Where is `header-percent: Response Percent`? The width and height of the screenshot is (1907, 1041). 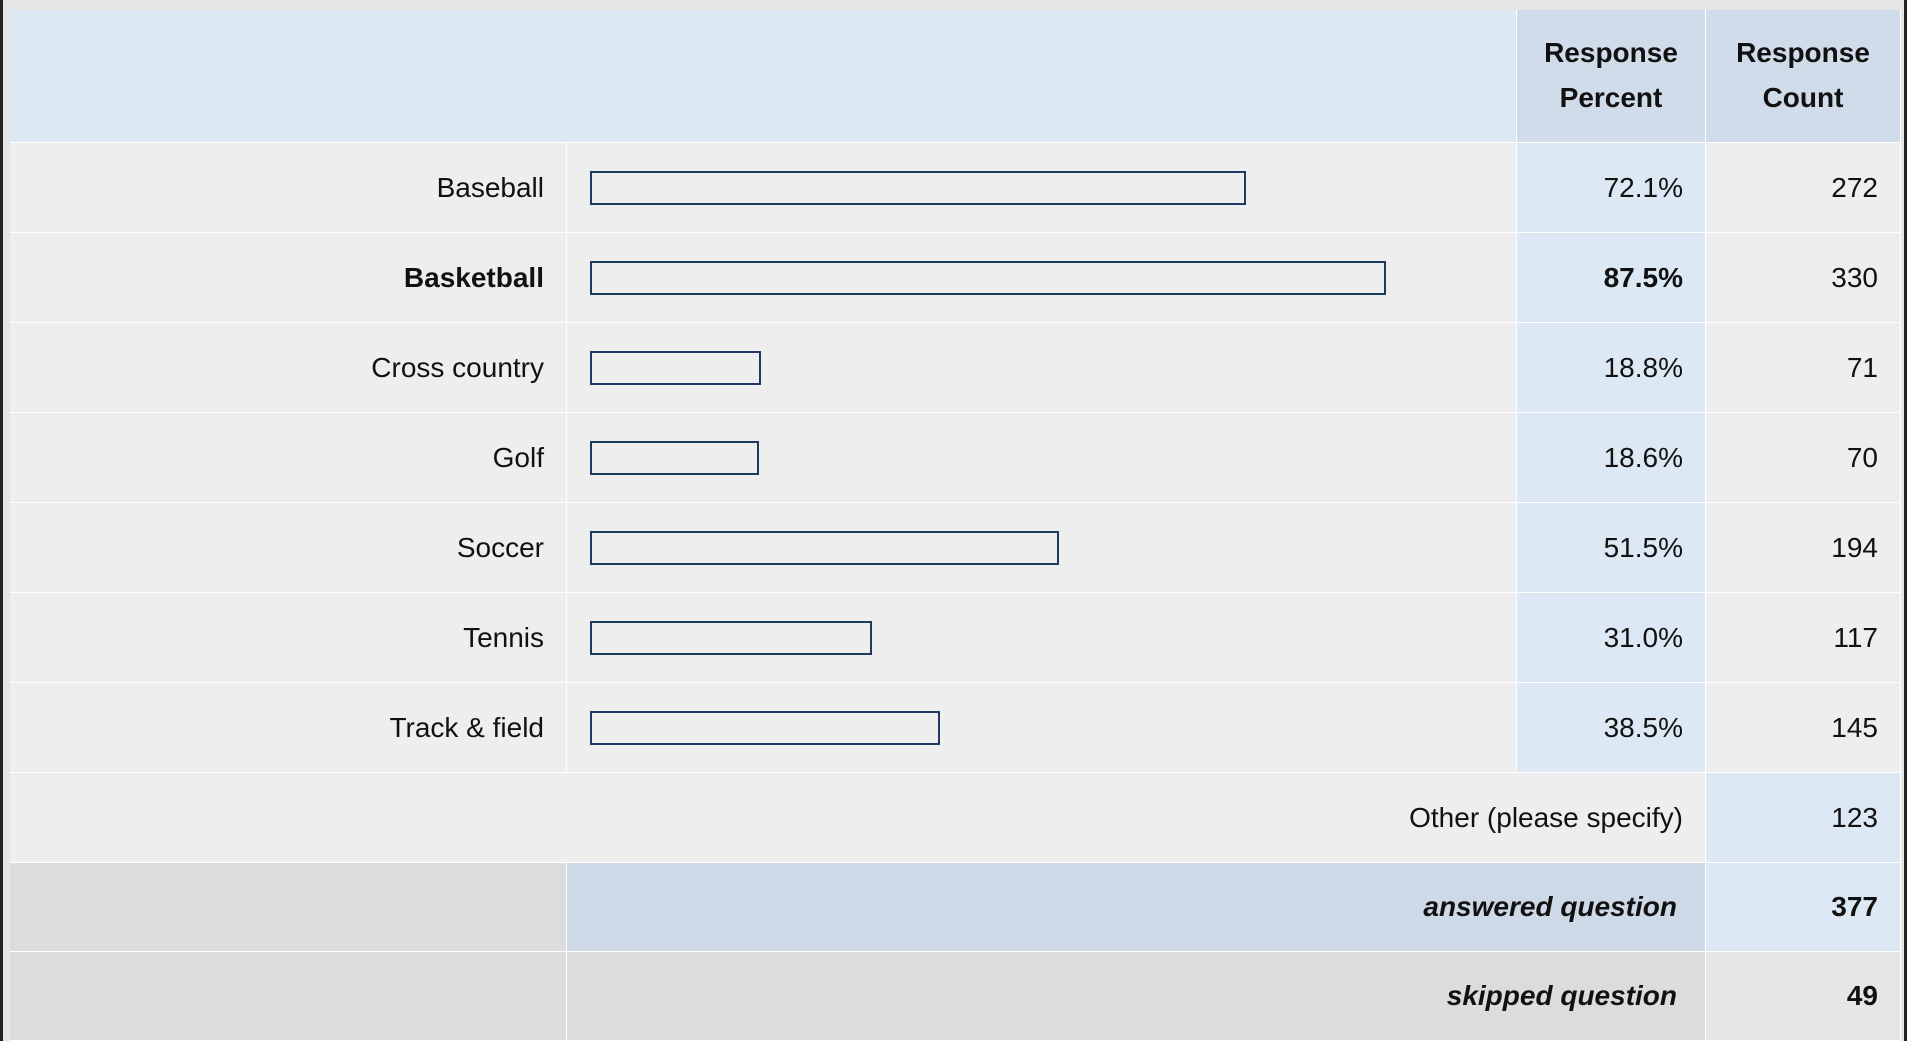
header-percent: Response Percent is located at coordinates (1611, 76).